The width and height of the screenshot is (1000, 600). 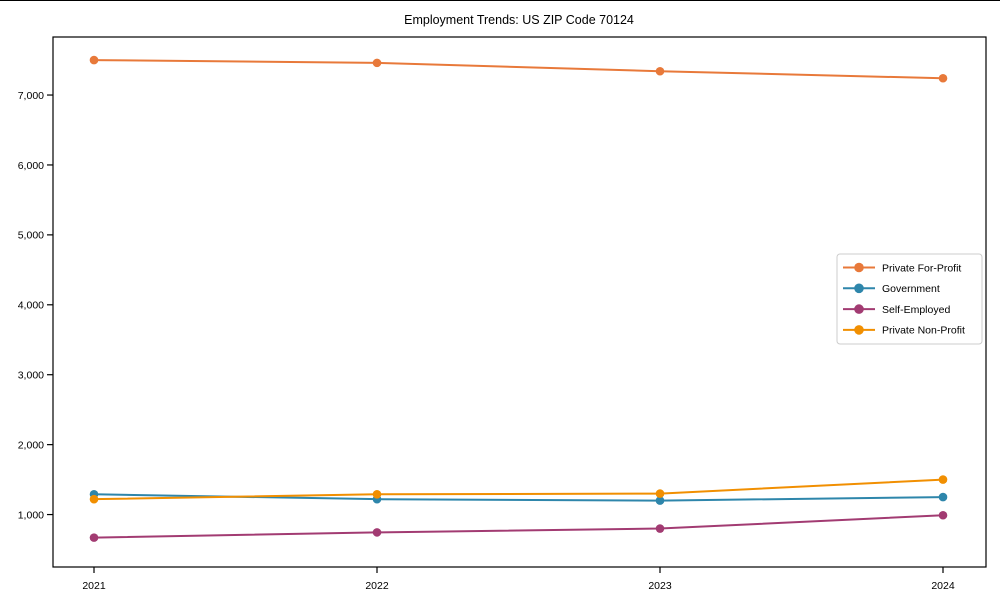 What do you see at coordinates (94, 586) in the screenshot?
I see `x-axis-tick-label: 2021` at bounding box center [94, 586].